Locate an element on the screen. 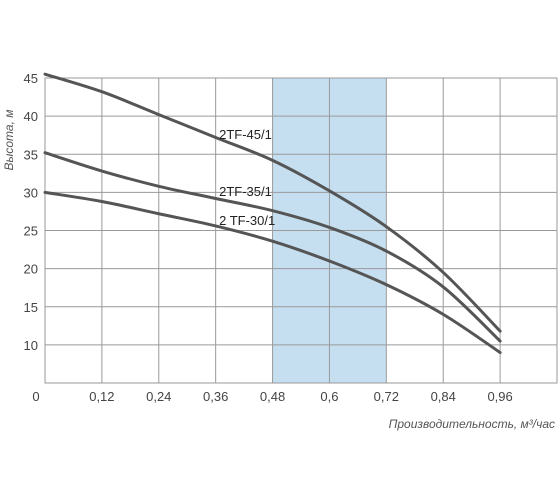 This screenshot has width=560, height=504. x-tick-label: 0,84 is located at coordinates (443, 396).